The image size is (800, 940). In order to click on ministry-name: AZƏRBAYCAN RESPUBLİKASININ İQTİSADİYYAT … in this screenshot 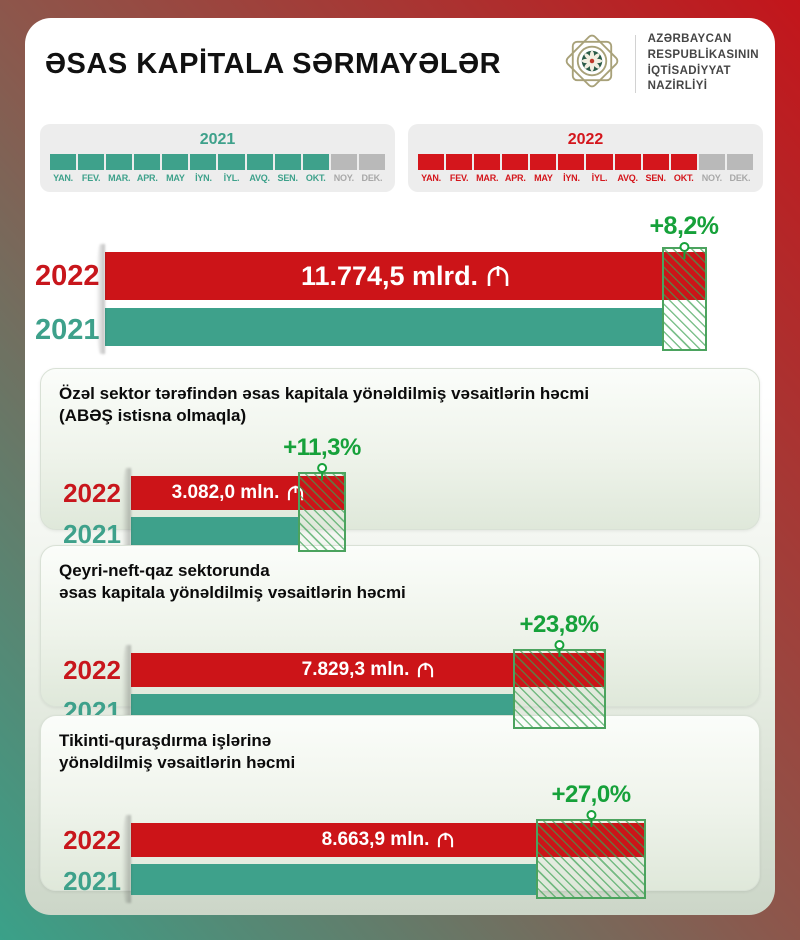, I will do `click(703, 63)`.